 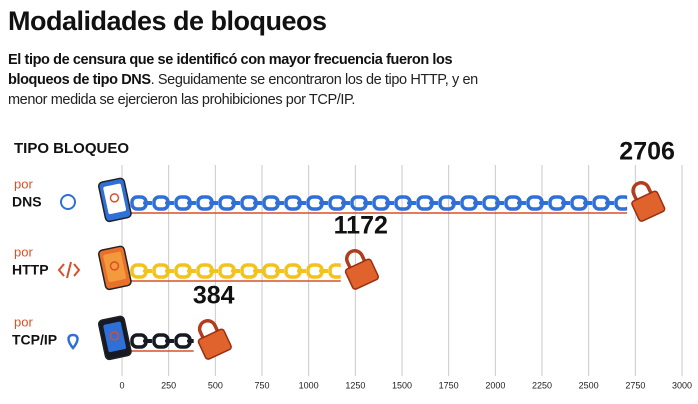 What do you see at coordinates (309, 385) in the screenshot?
I see `x-tick-label: 1000` at bounding box center [309, 385].